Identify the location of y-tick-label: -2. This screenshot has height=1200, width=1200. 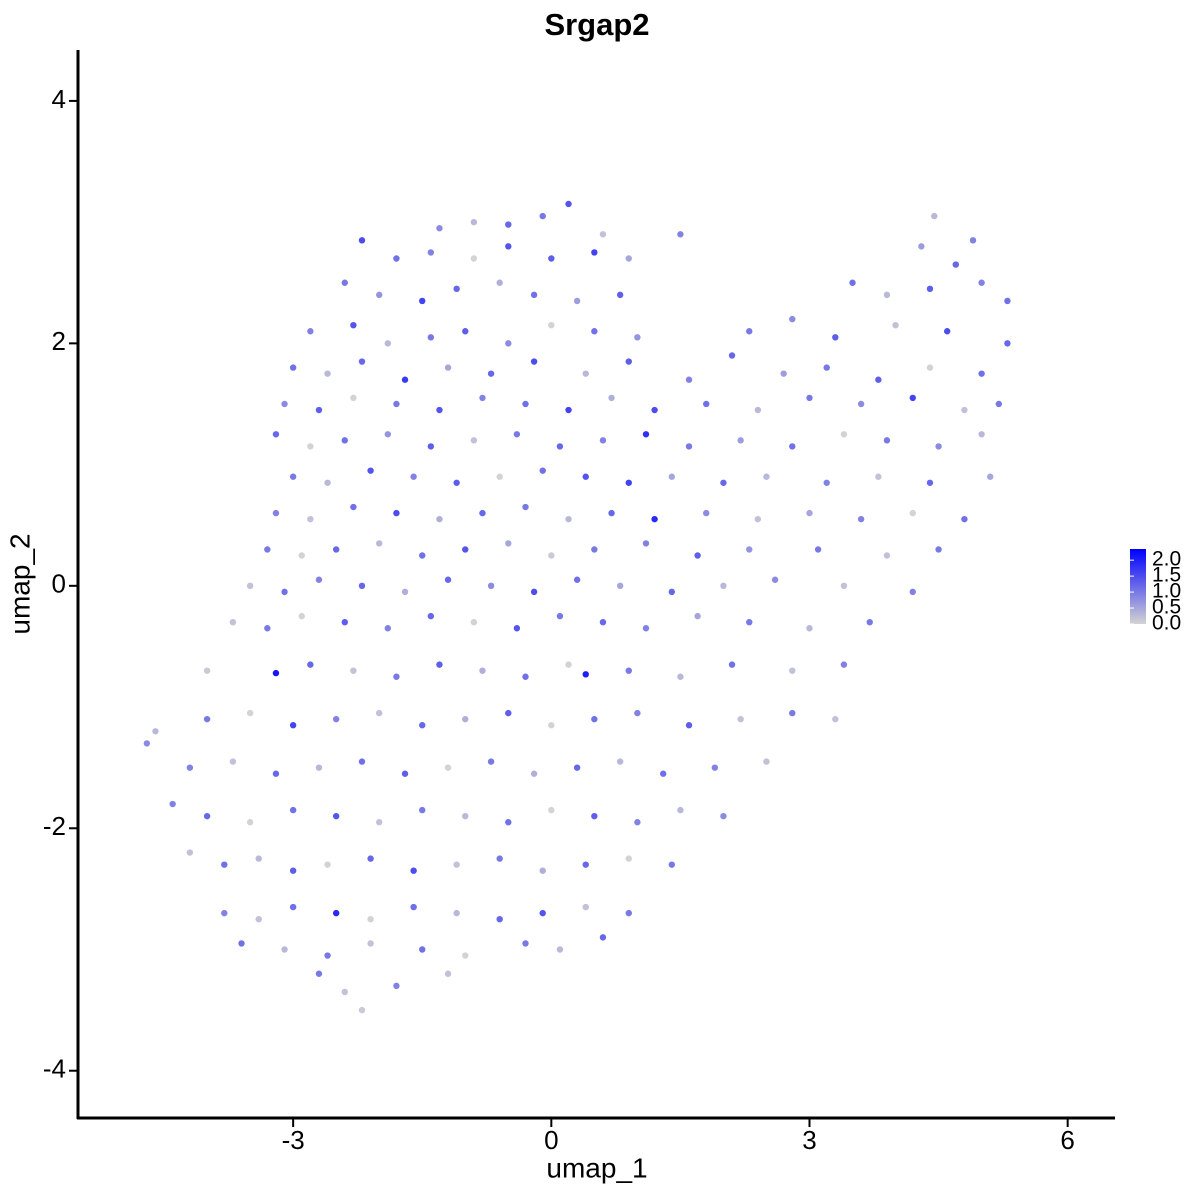
(54, 826).